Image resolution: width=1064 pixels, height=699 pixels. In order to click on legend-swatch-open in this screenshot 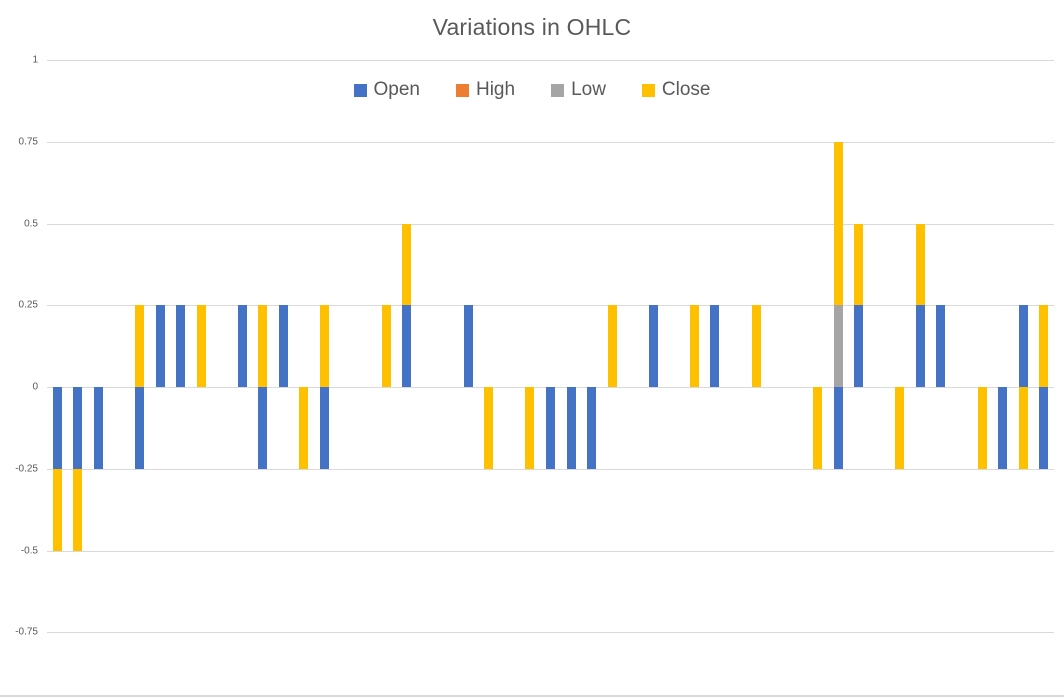, I will do `click(360, 90)`.